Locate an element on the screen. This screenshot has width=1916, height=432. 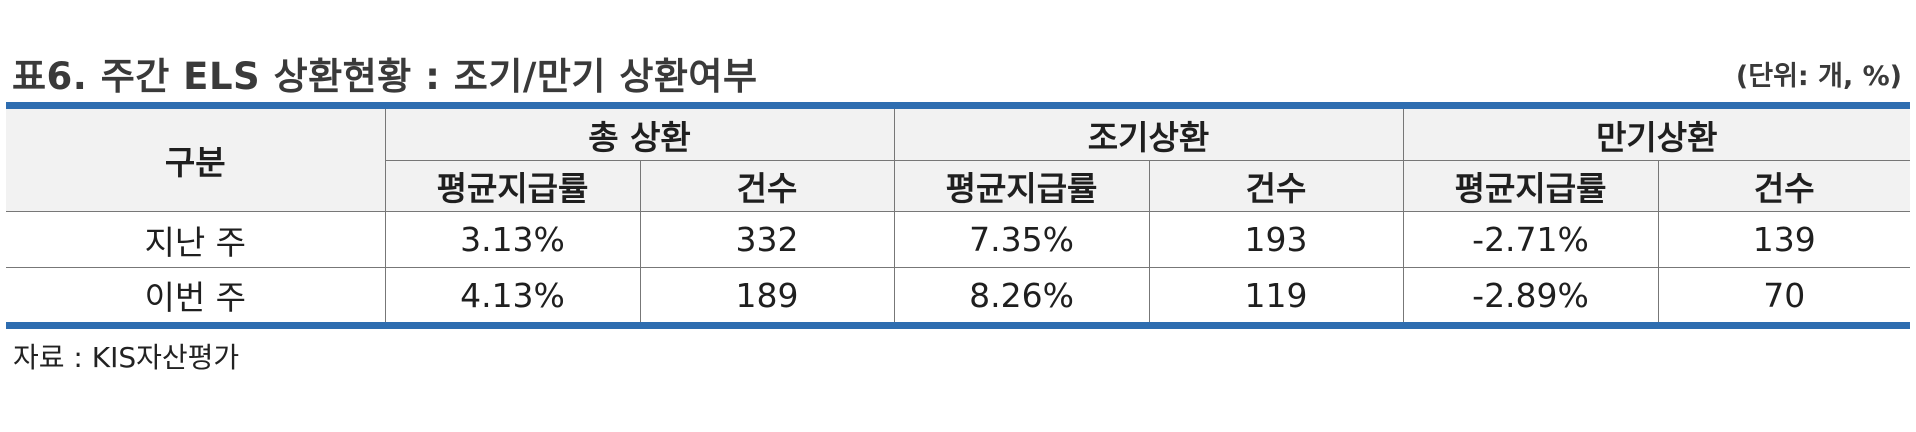
table-cell: 332 is located at coordinates (767, 239).